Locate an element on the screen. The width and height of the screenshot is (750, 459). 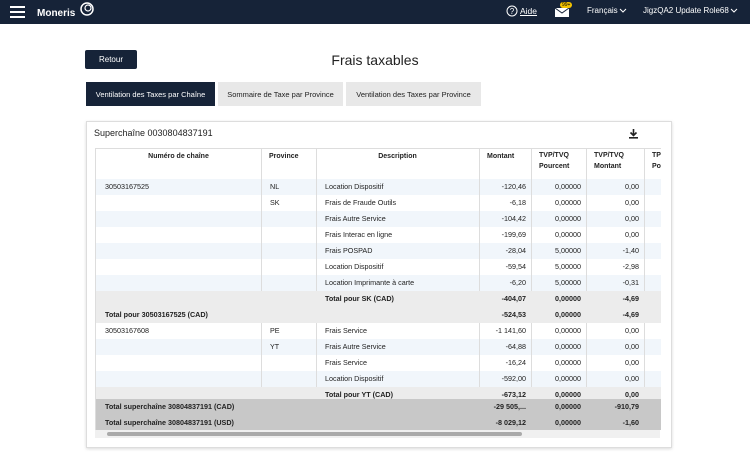
detail-row: Location Dispositif -592,00 0,00000 0,00 is located at coordinates (378, 379).